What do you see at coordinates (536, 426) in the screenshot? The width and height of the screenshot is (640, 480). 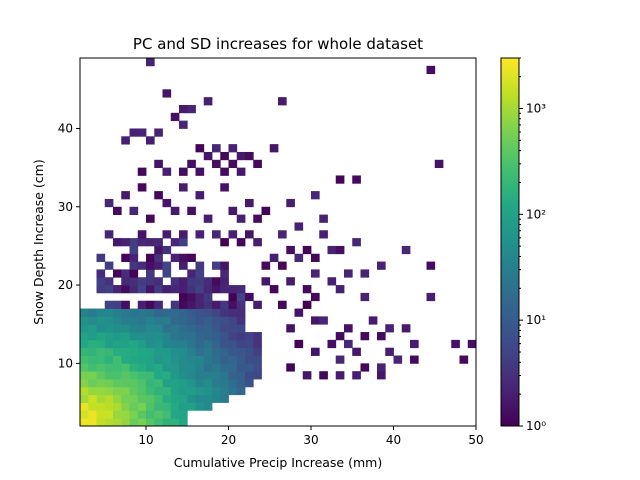 I see `colorbar-tick-label: 10⁰` at bounding box center [536, 426].